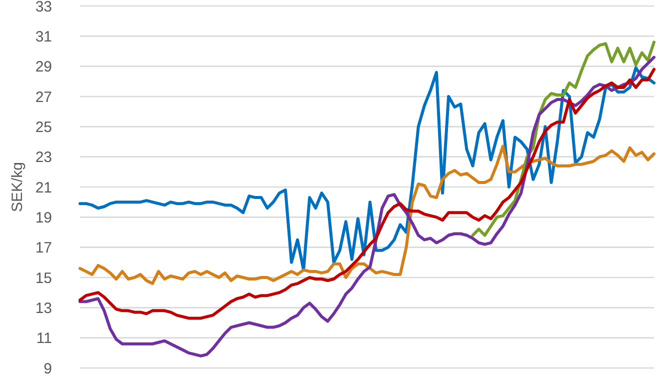  What do you see at coordinates (48, 368) in the screenshot?
I see `y-tick-label: 9` at bounding box center [48, 368].